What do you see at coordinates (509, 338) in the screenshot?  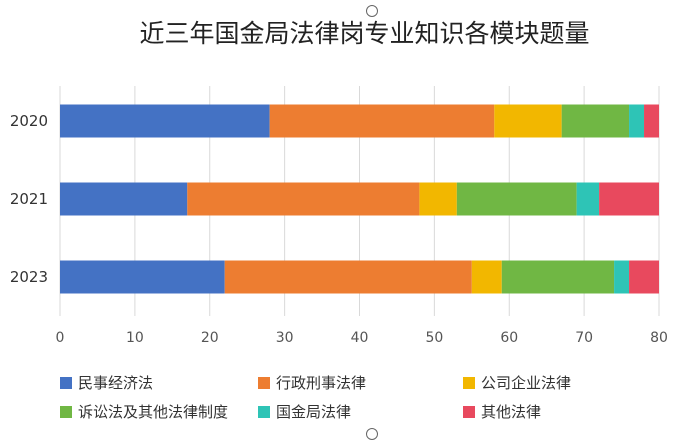 I see `x-tick-label-60: 60` at bounding box center [509, 338].